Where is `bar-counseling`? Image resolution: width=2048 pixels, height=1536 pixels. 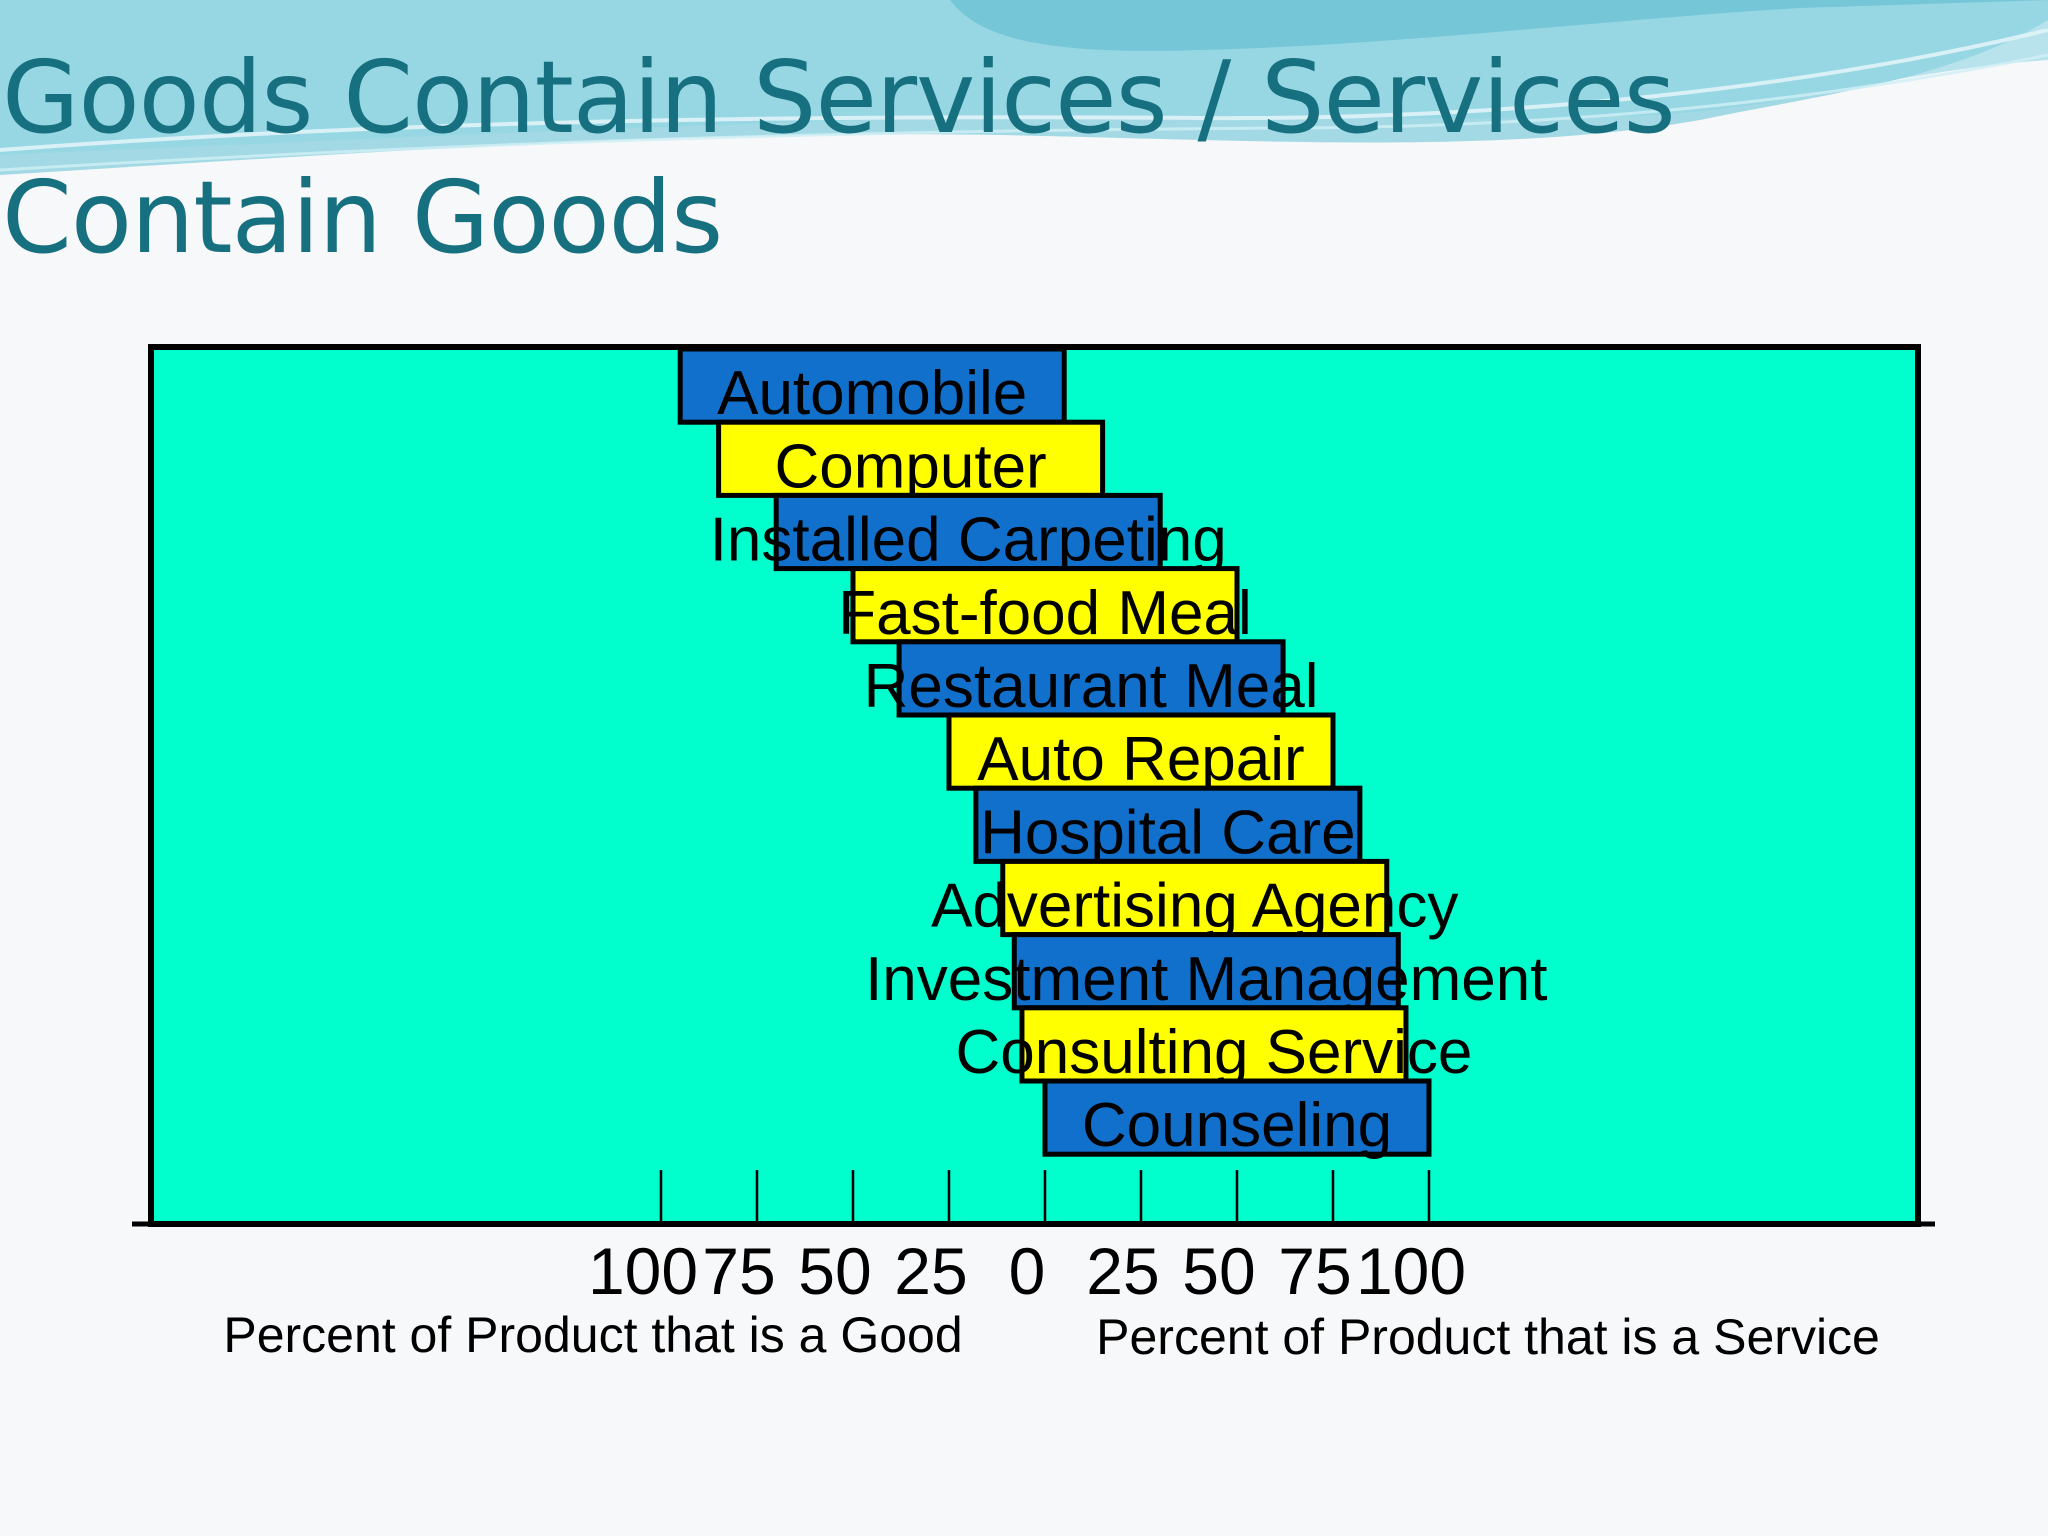
bar-counseling is located at coordinates (1237, 1117).